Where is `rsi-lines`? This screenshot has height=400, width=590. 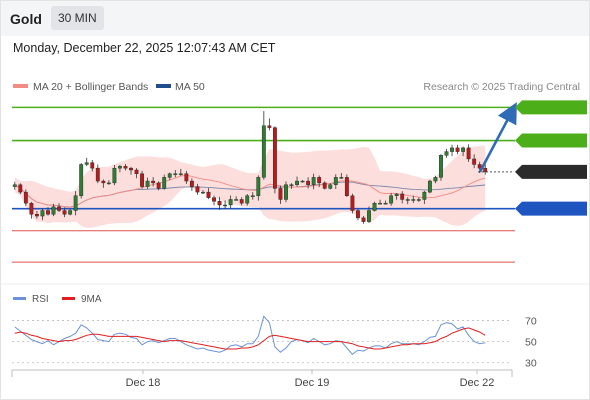 rsi-lines is located at coordinates (250, 335).